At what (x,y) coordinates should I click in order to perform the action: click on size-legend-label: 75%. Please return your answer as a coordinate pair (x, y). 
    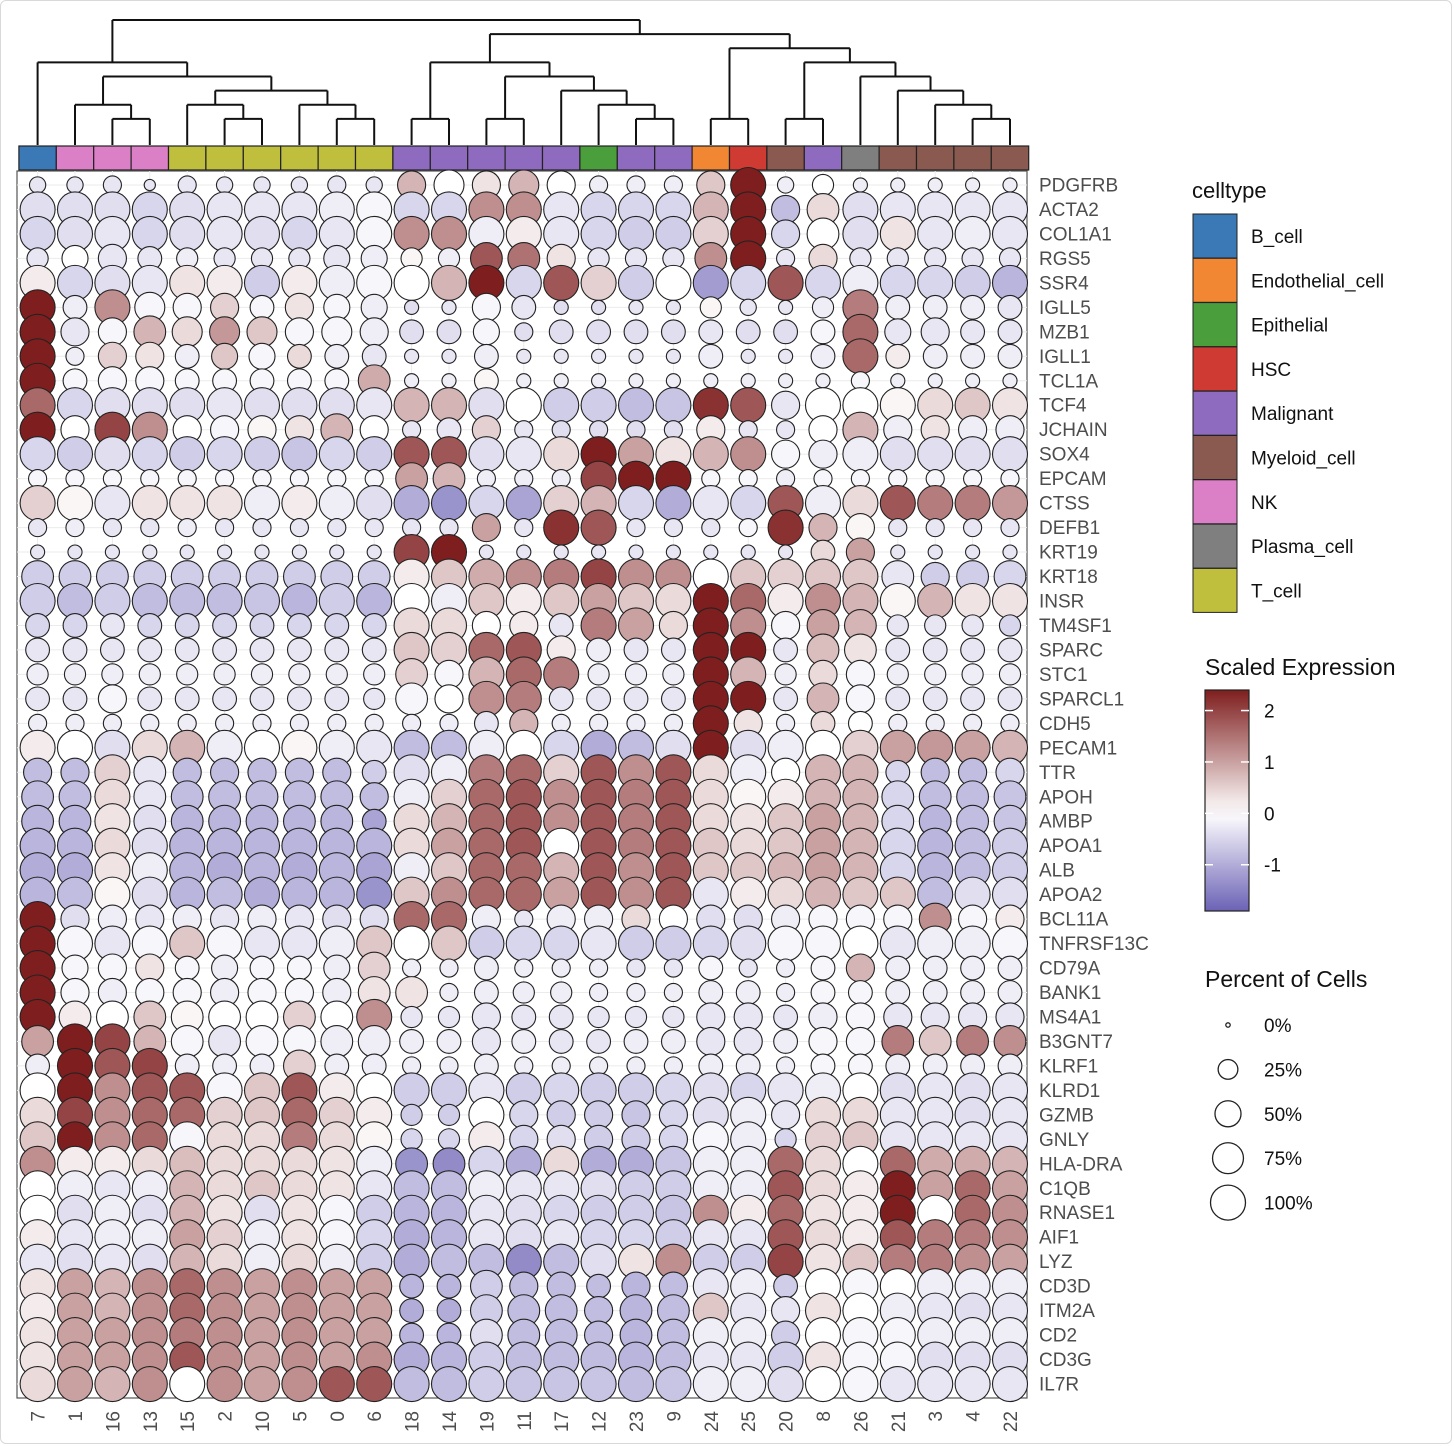
    Looking at the image, I should click on (1283, 1159).